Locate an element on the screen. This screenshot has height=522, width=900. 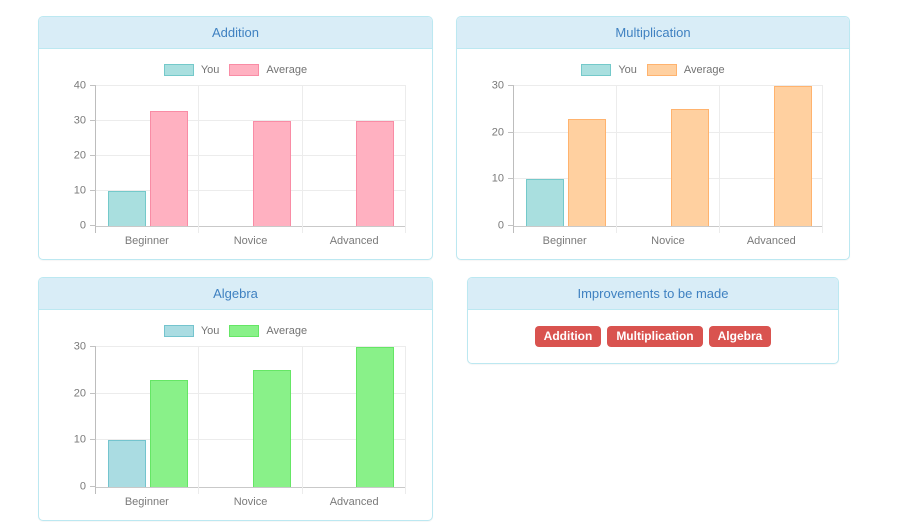
legend-label: You is located at coordinates (210, 330).